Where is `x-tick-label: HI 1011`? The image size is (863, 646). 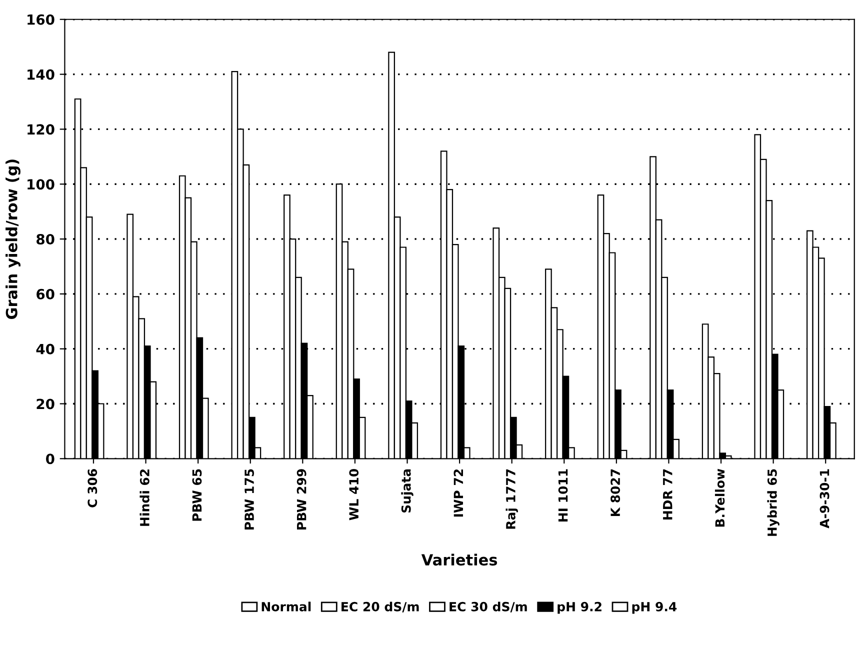 x-tick-label: HI 1011 is located at coordinates (563, 495).